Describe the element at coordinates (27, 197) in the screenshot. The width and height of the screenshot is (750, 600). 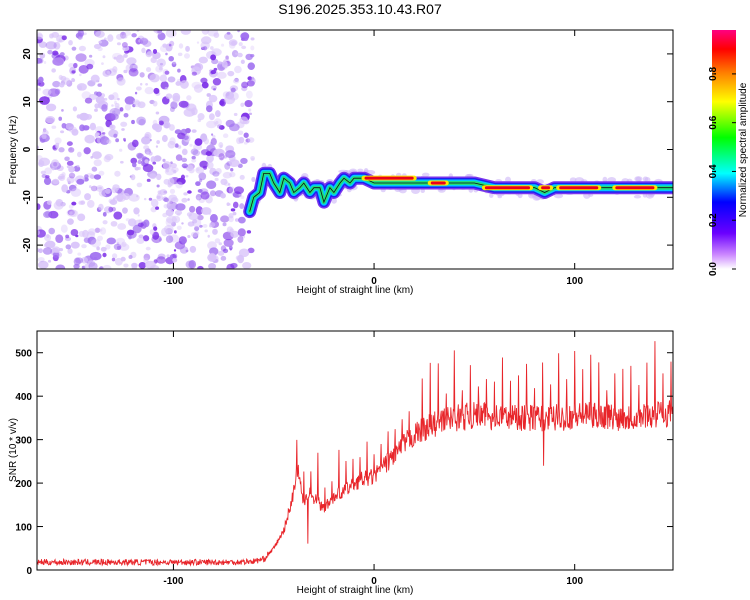
I see `y-tick-label: -10` at that location.